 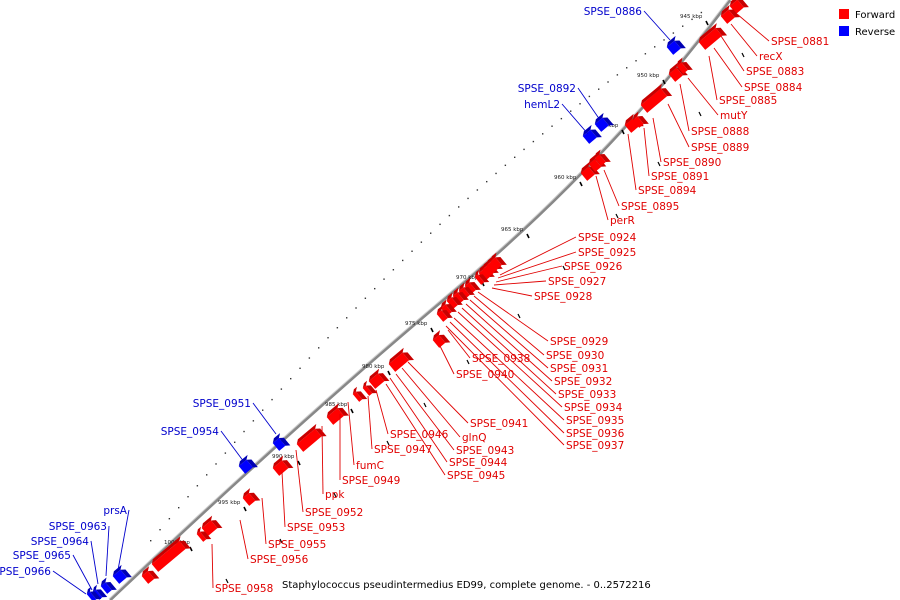 I want to click on gene-label-spse_0885: SPSE_0885, so click(x=742, y=81).